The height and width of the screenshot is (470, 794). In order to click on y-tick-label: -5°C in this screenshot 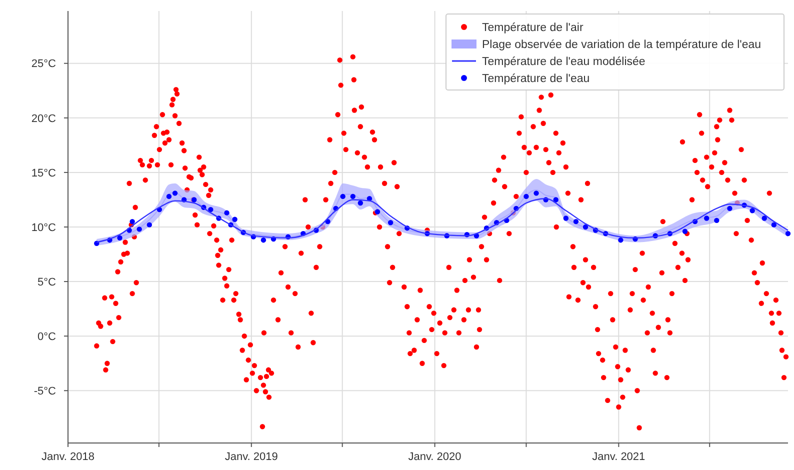, I will do `click(45, 391)`.